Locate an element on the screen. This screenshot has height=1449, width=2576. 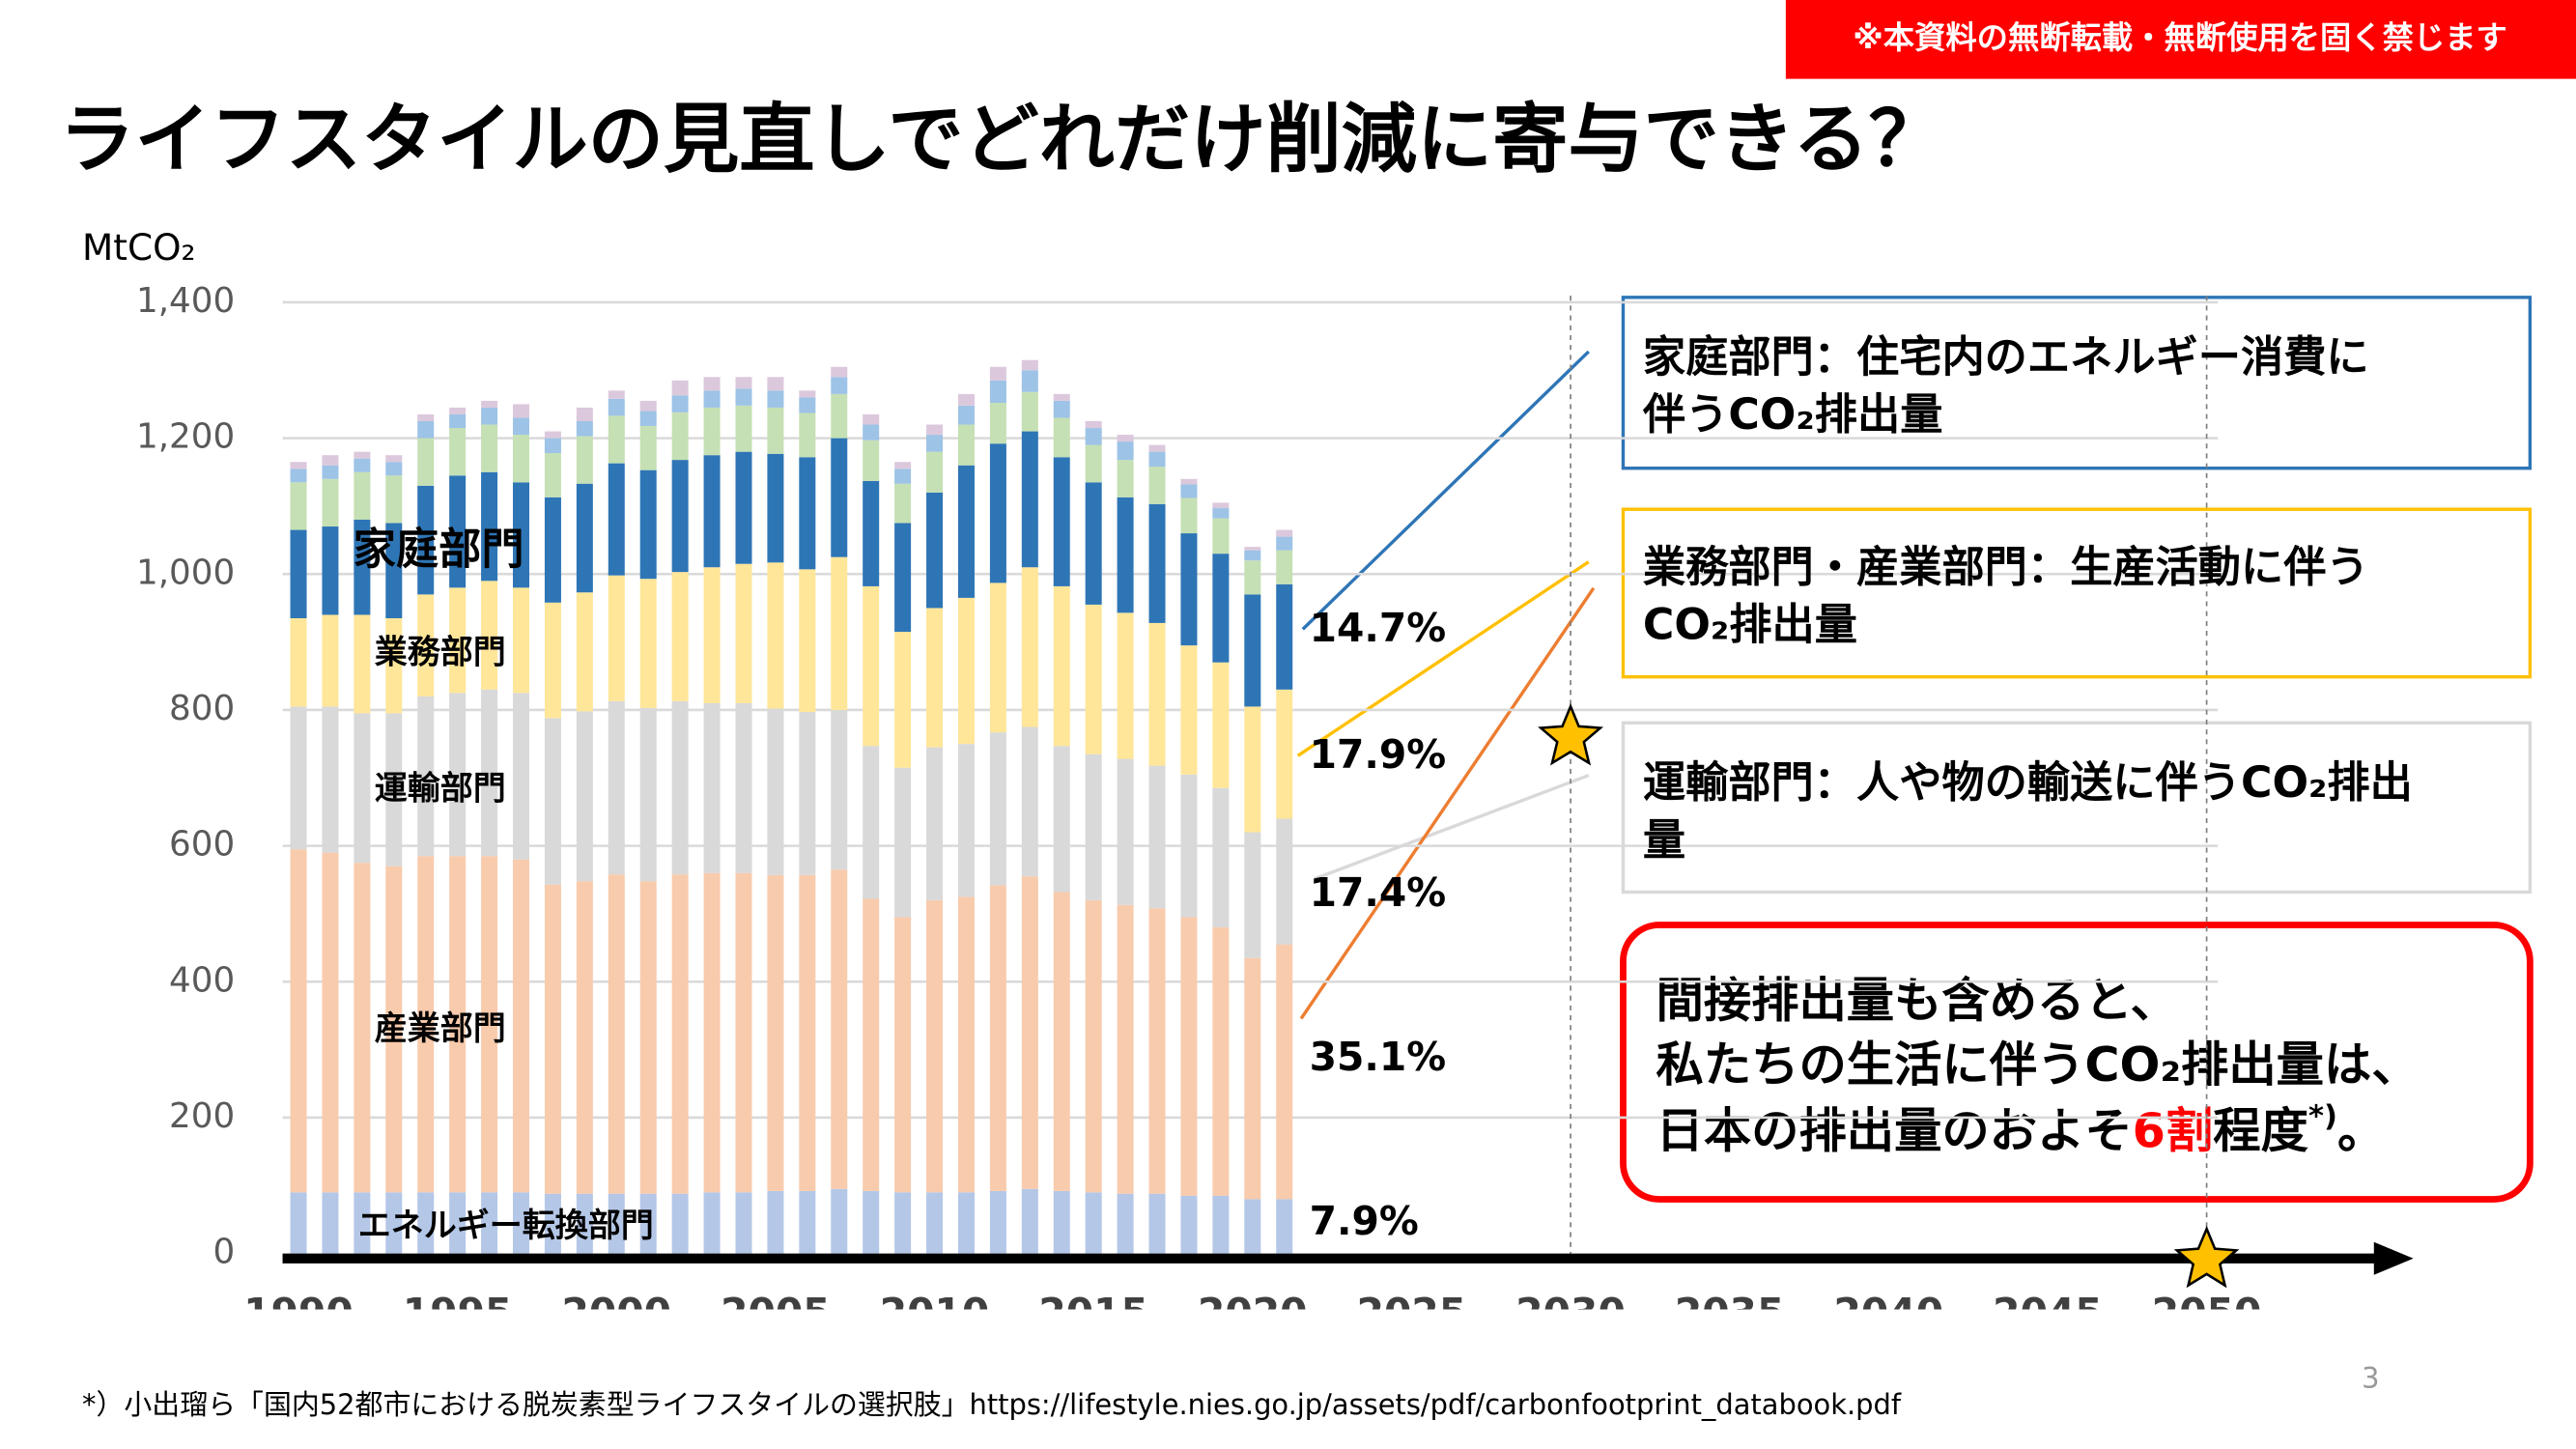
share-label: 35.1% is located at coordinates (1378, 1057).